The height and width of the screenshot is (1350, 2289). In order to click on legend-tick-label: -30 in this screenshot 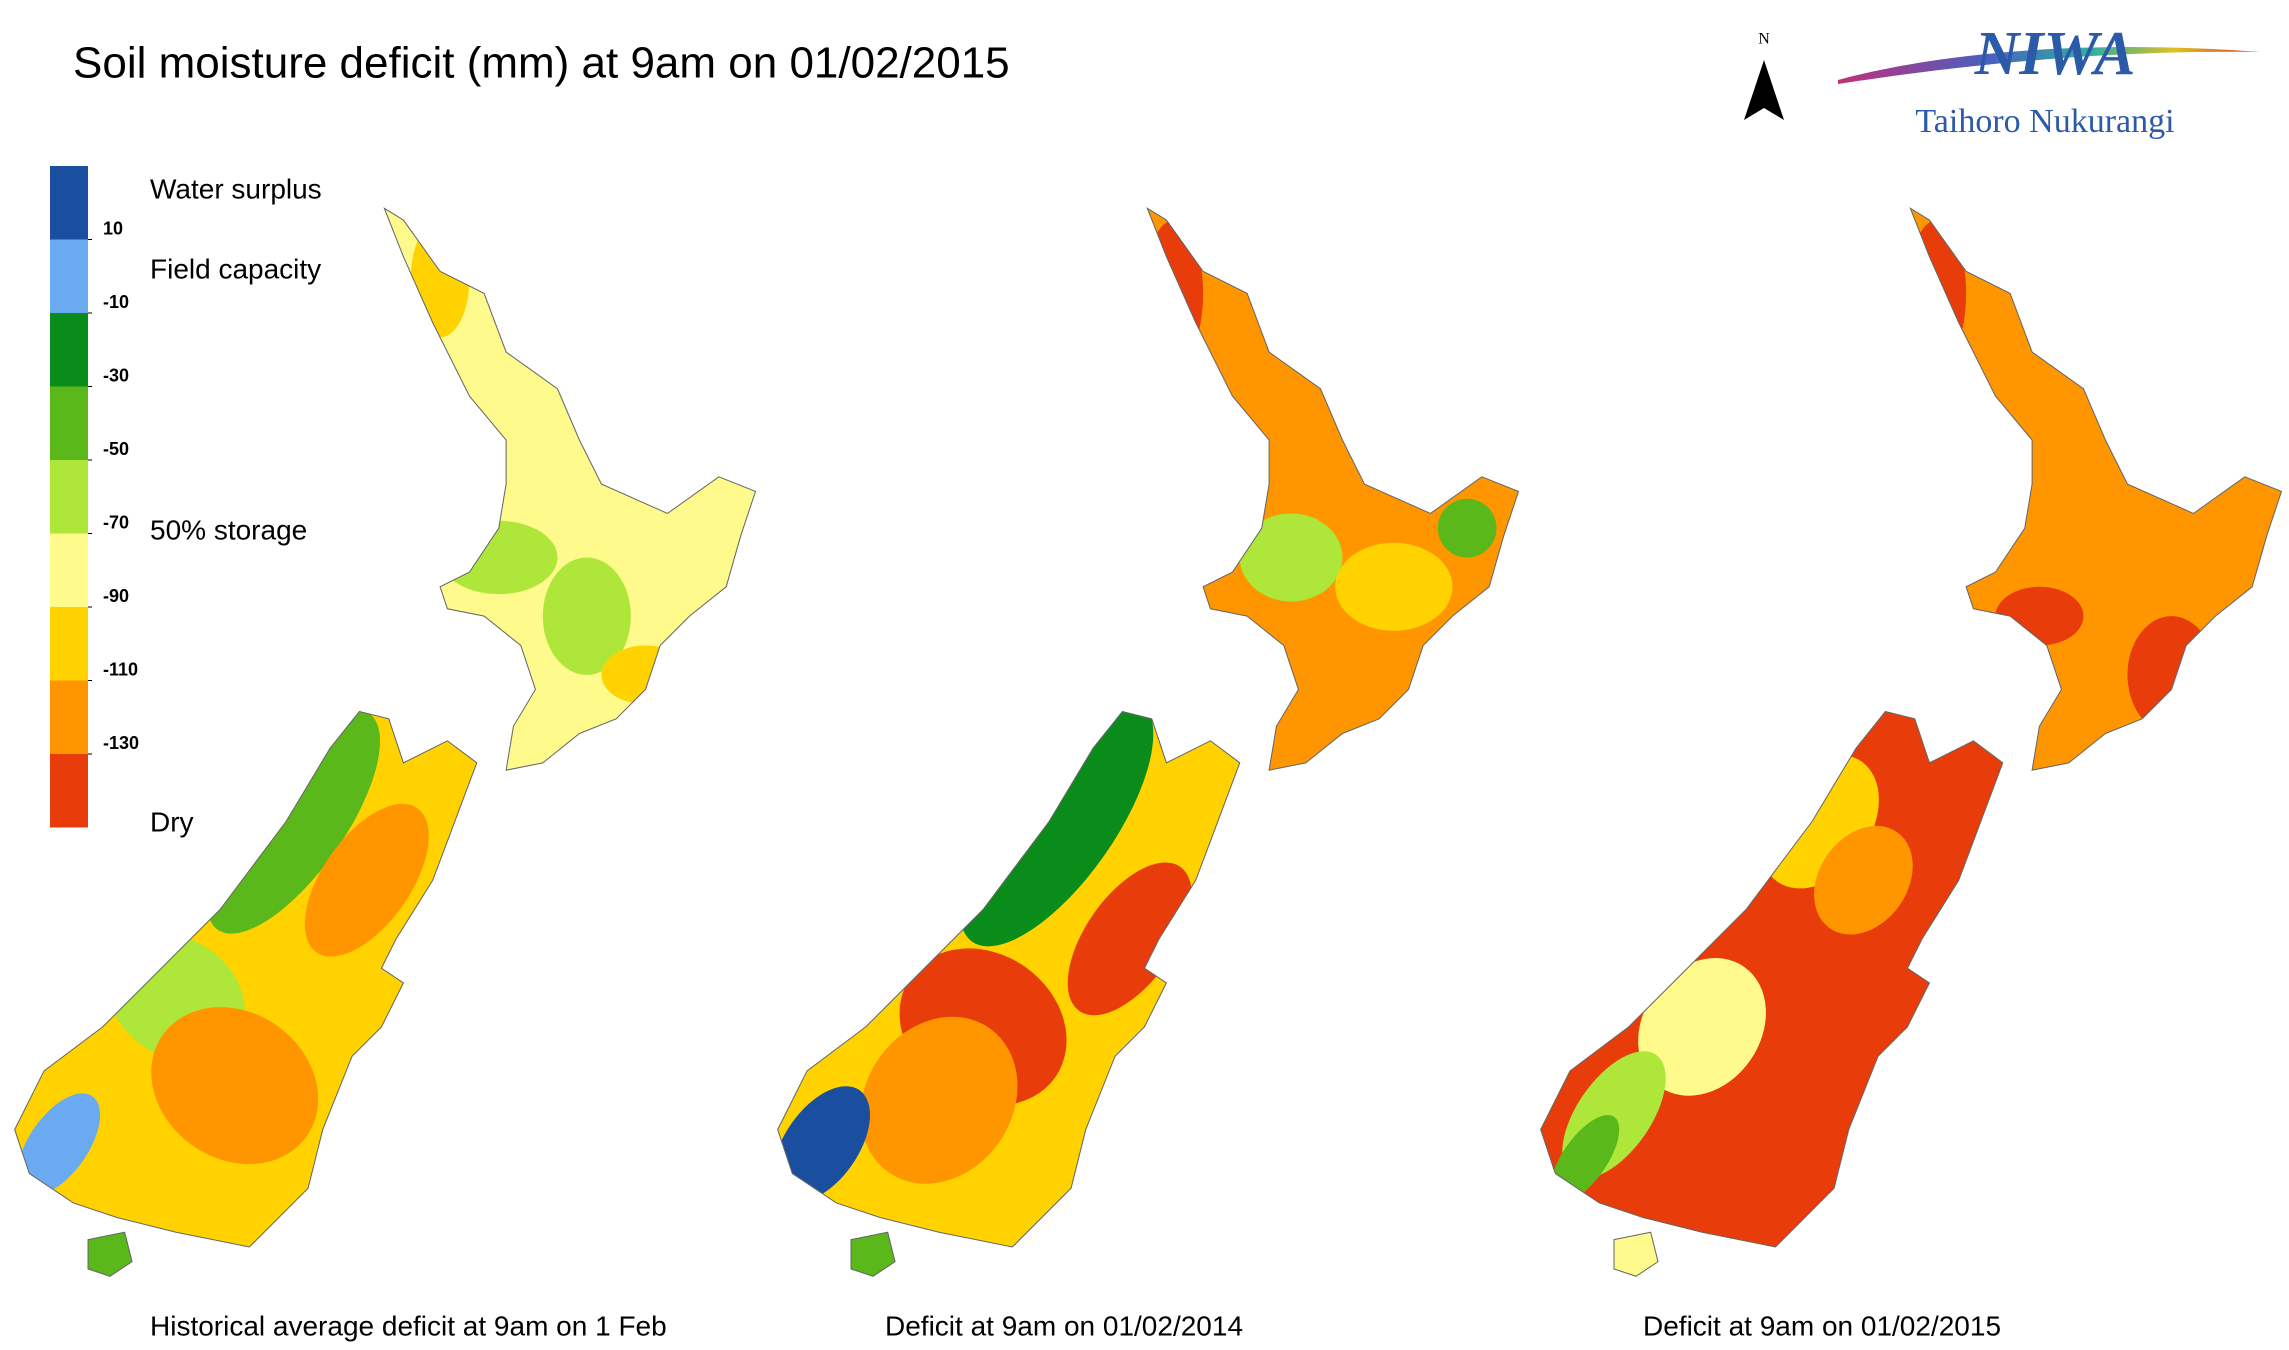, I will do `click(116, 375)`.